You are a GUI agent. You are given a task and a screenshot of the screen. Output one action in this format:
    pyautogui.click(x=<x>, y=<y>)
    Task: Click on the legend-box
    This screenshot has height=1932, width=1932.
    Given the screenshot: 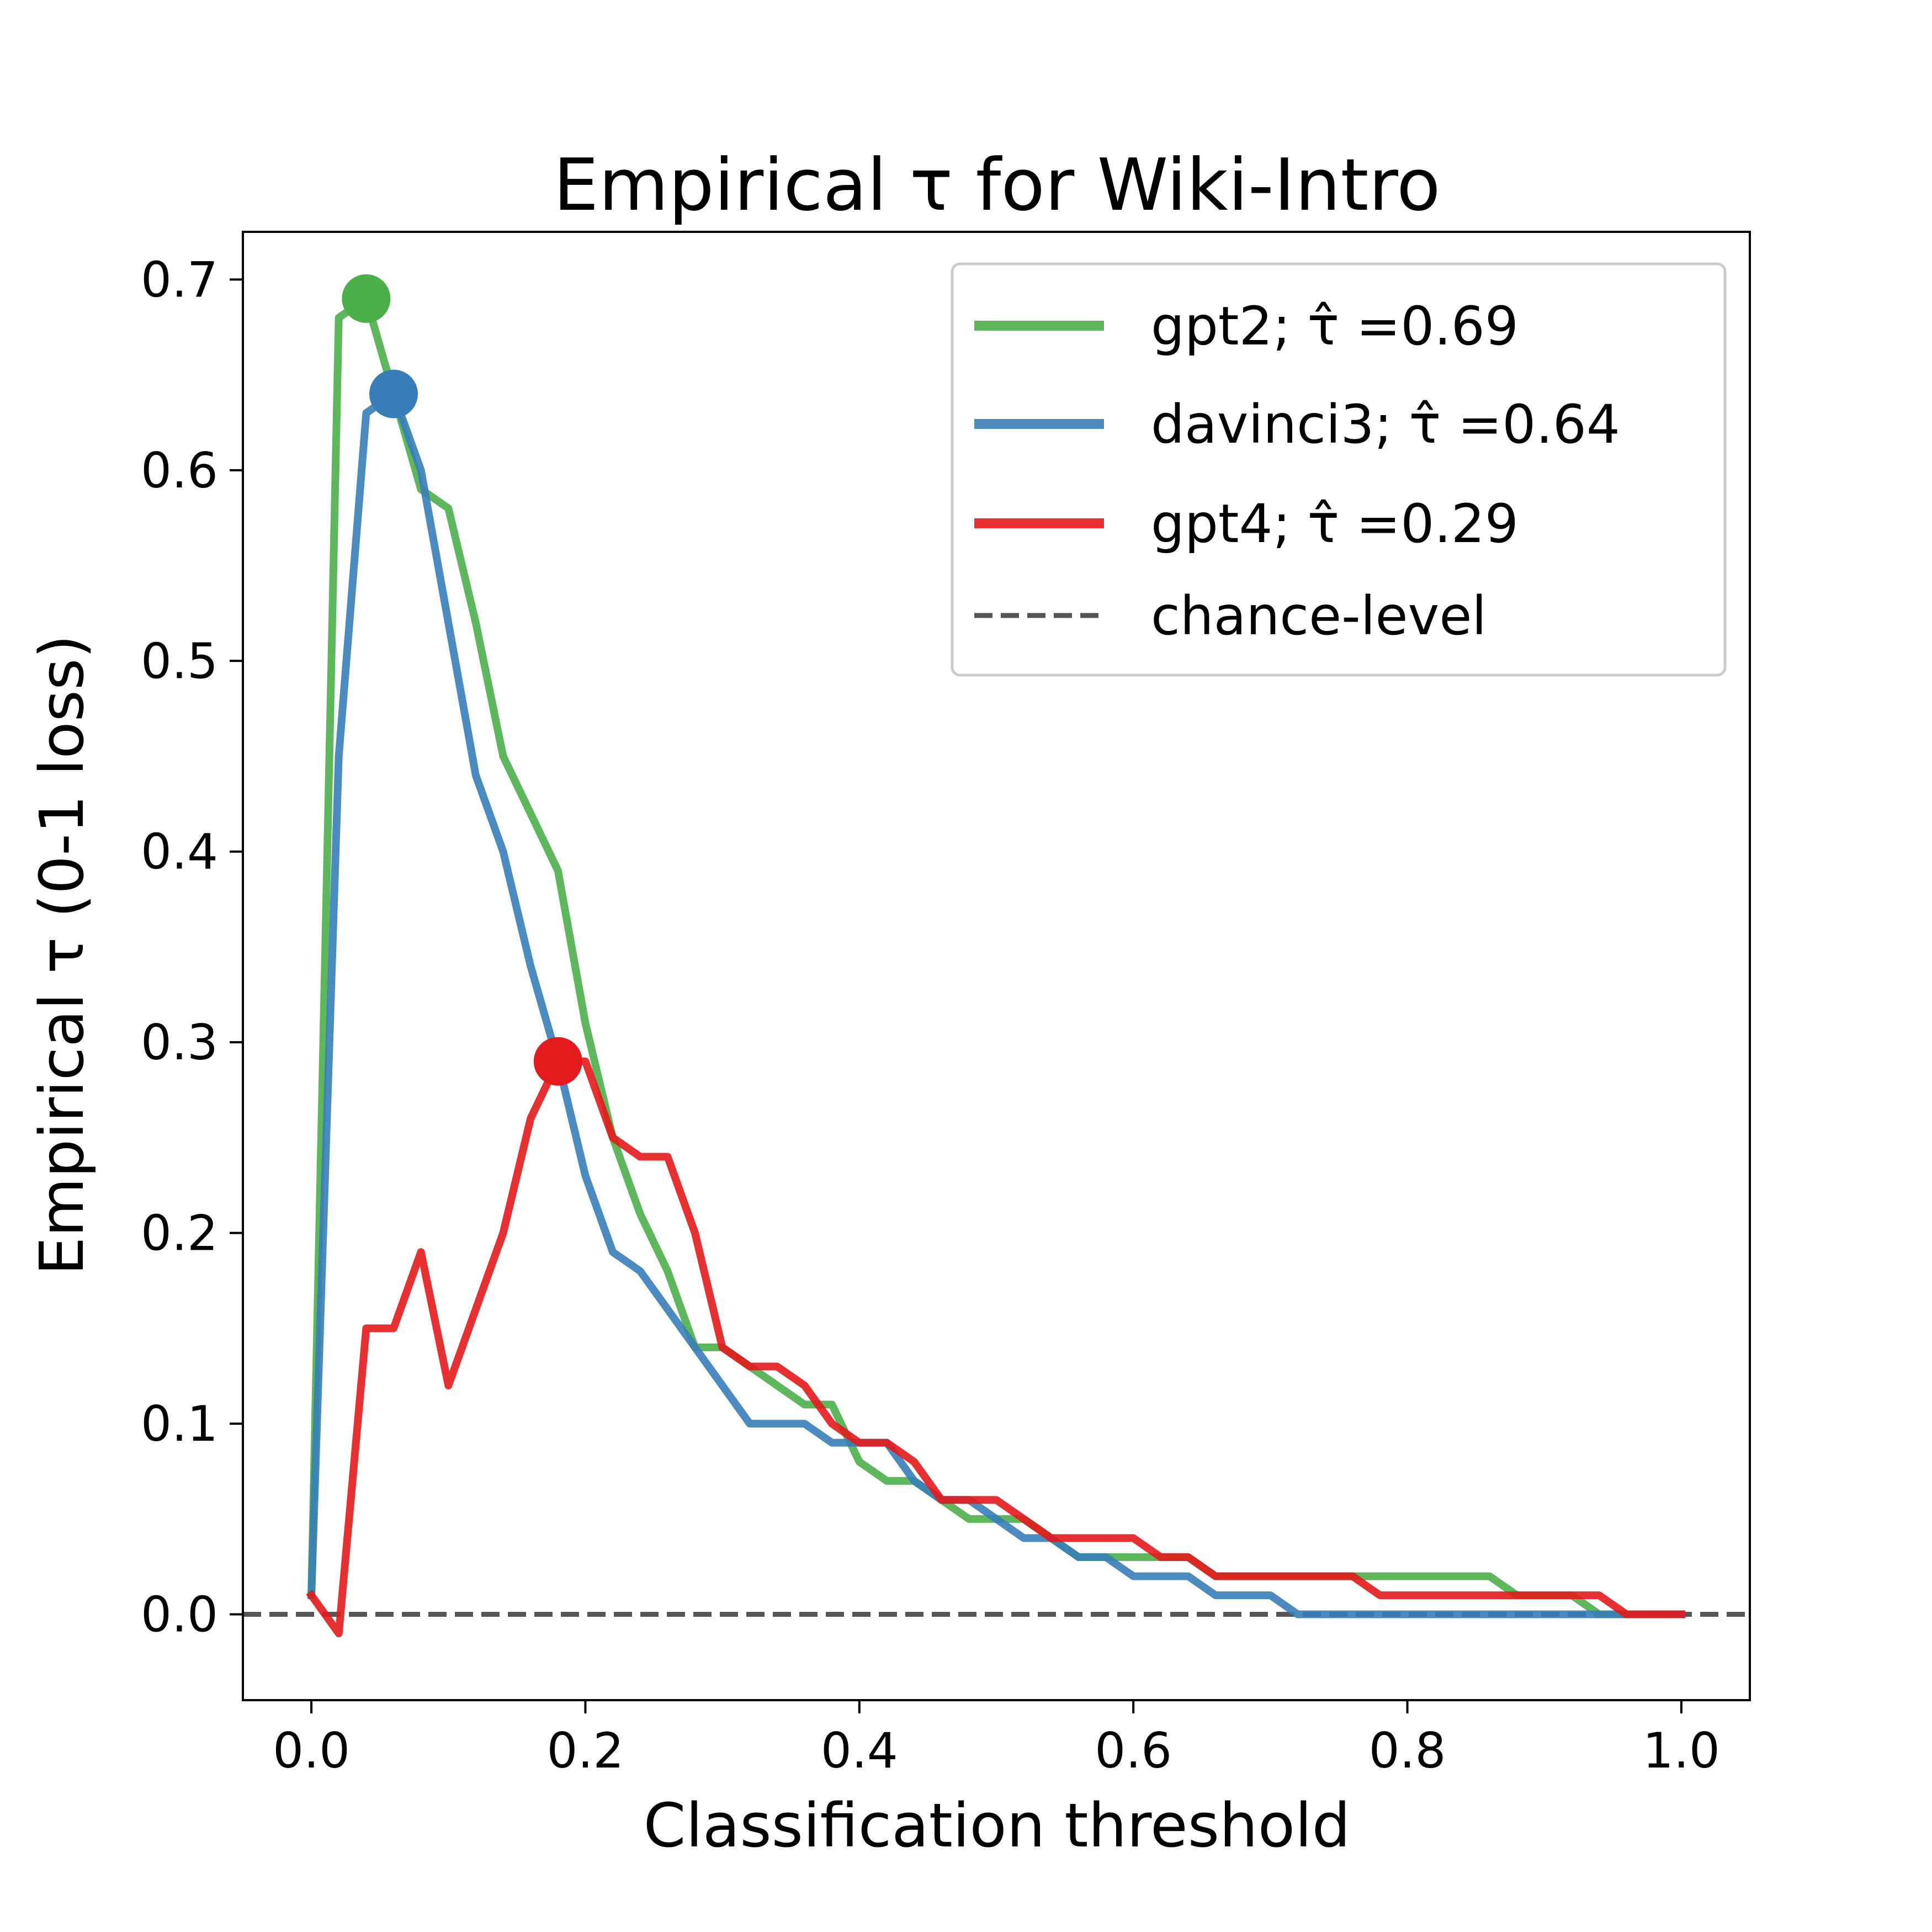 What is the action you would take?
    pyautogui.click(x=1339, y=470)
    